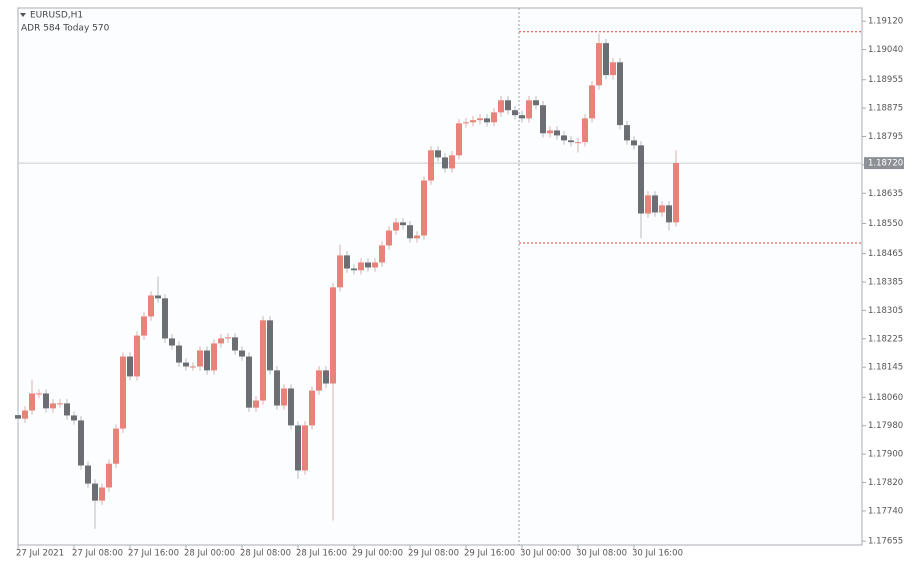 This screenshot has width=912, height=575. I want to click on menu-arrow, so click(23, 15).